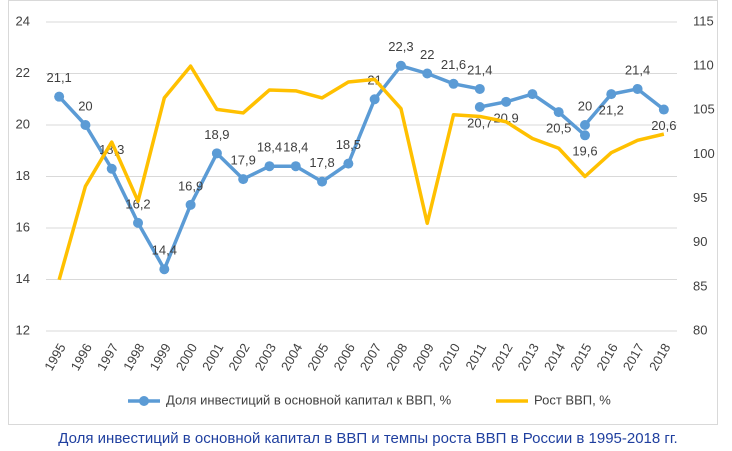 The width and height of the screenshot is (732, 451). What do you see at coordinates (659, 357) in the screenshot?
I see `x-tick-label: 2018` at bounding box center [659, 357].